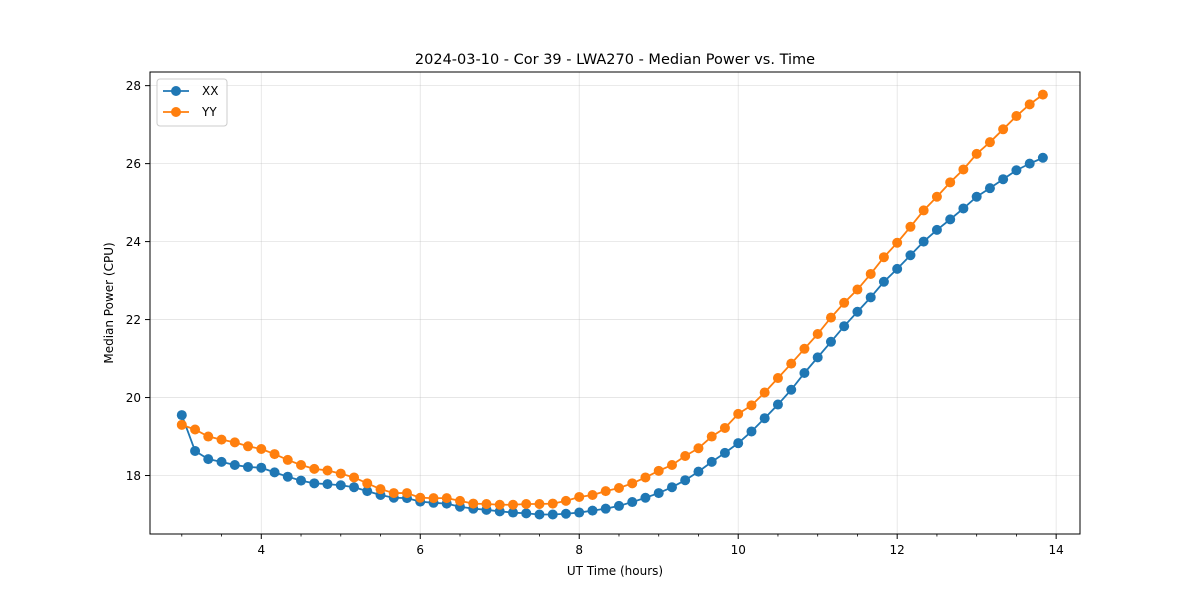 The width and height of the screenshot is (1200, 600). I want to click on legend-marker-yy, so click(176, 112).